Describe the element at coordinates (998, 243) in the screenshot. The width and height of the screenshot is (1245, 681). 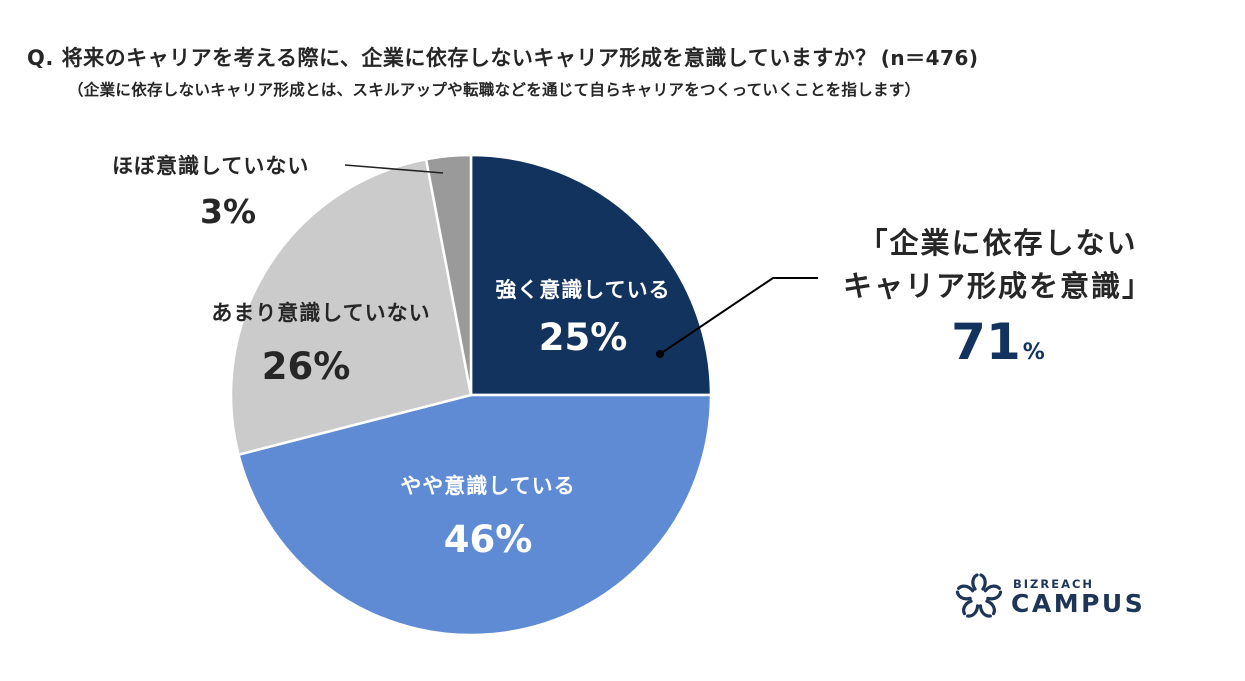
I see `callout-line-1: 「企業に依存しない` at that location.